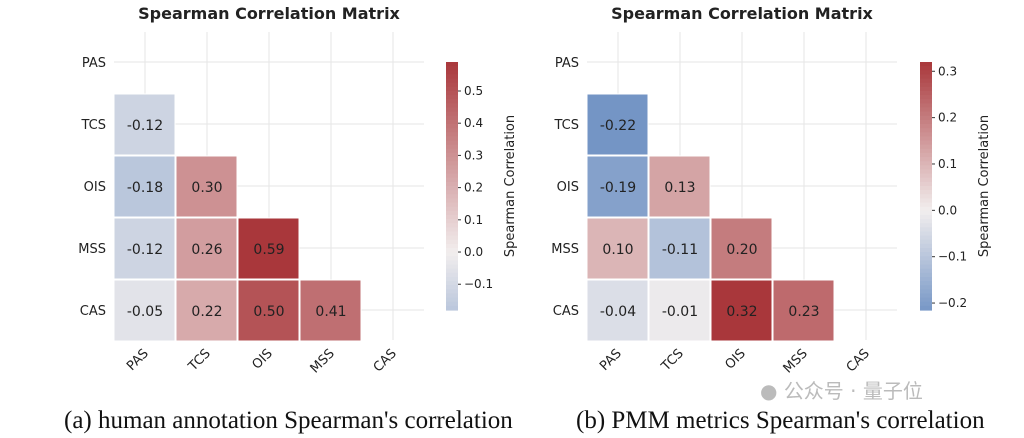 The image size is (1024, 438). What do you see at coordinates (95, 187) in the screenshot?
I see `y-tick-label: OIS` at bounding box center [95, 187].